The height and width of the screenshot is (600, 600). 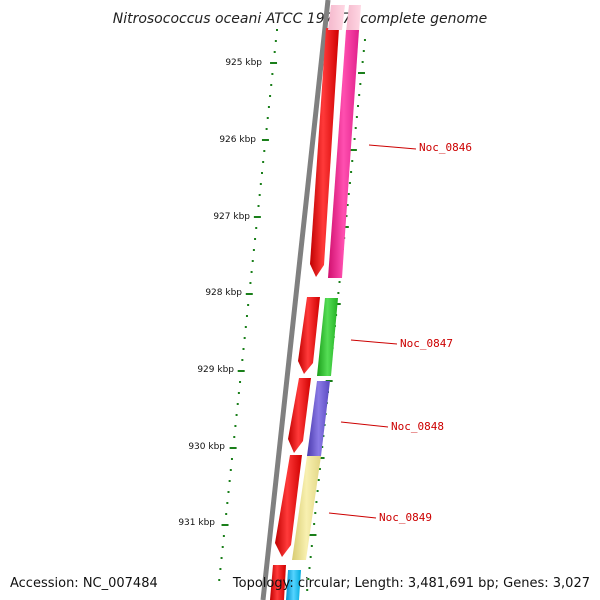 What do you see at coordinates (293, 585) in the screenshot?
I see `gene-next-feature` at bounding box center [293, 585].